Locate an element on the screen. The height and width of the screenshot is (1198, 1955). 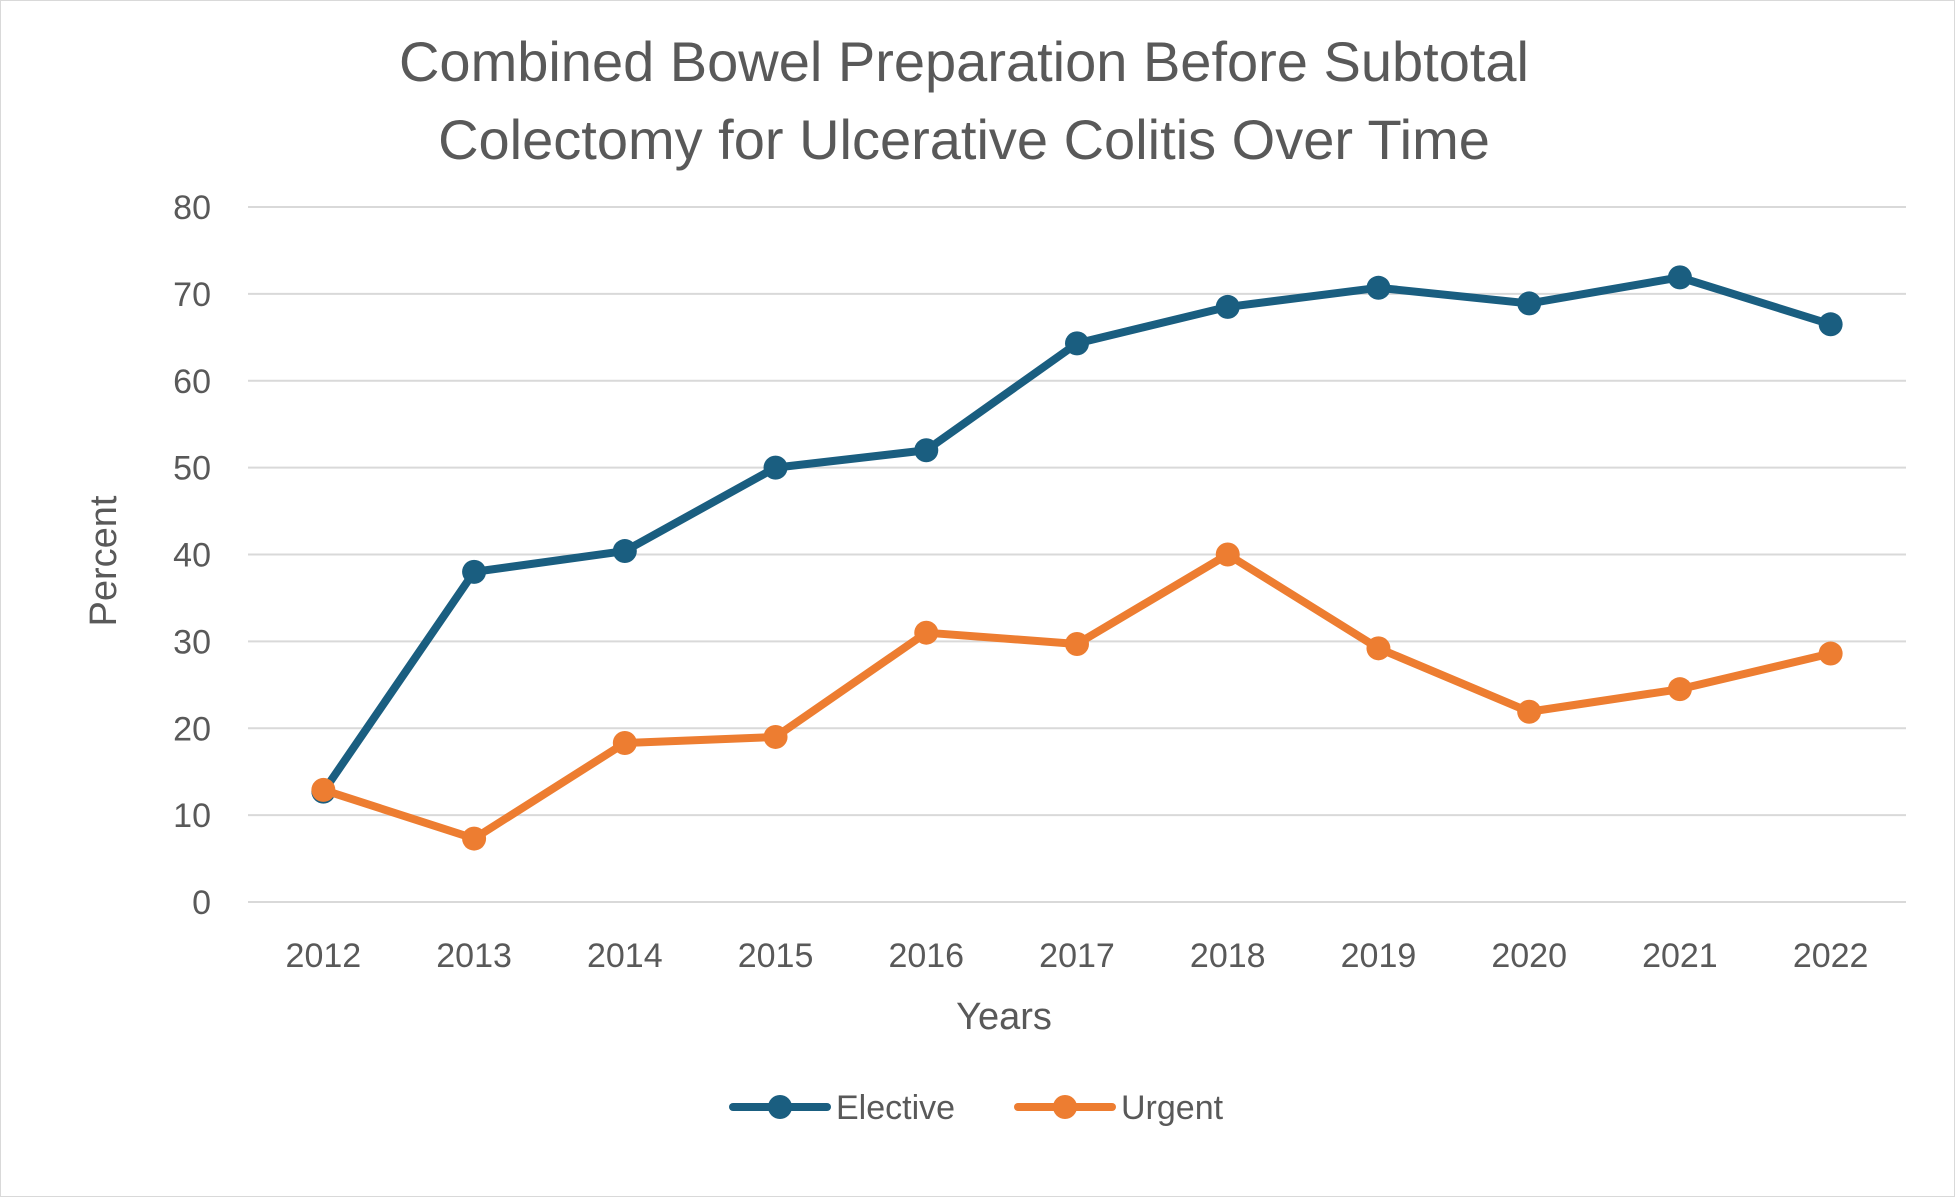
x-tick-label: 2012 is located at coordinates (324, 956).